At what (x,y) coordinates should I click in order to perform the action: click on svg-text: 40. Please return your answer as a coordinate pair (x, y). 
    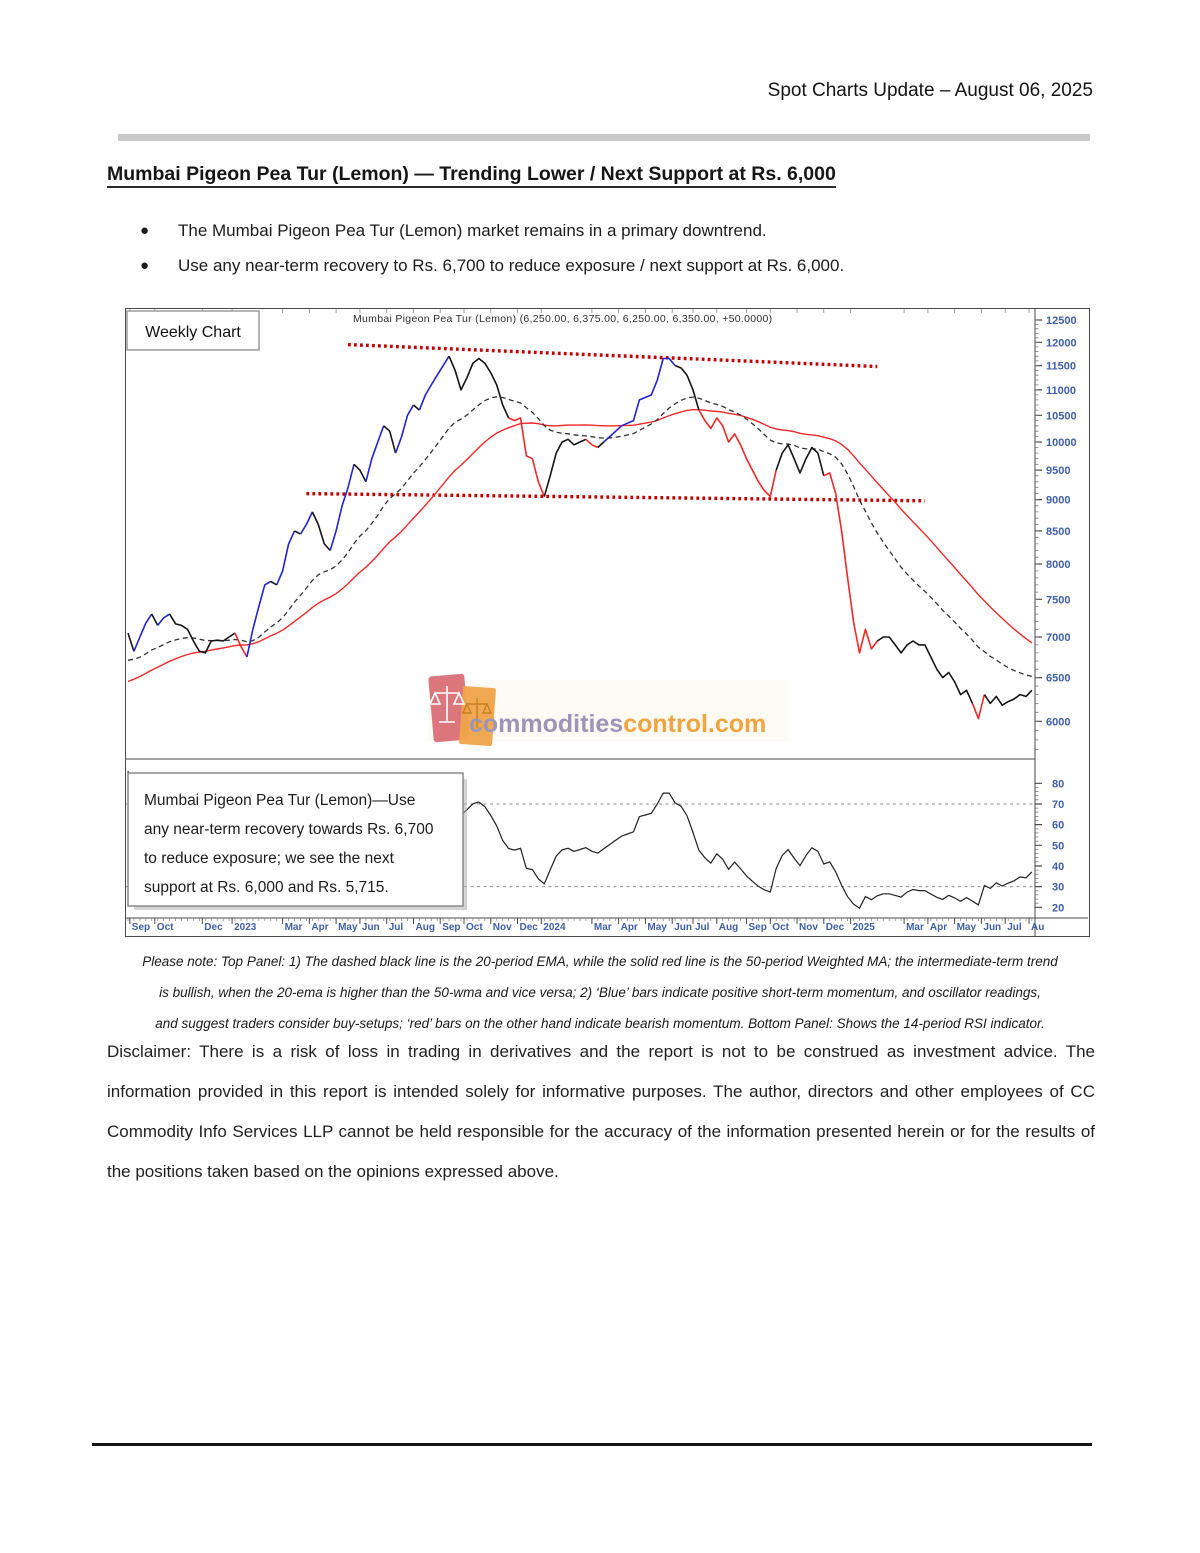
    Looking at the image, I should click on (1058, 867).